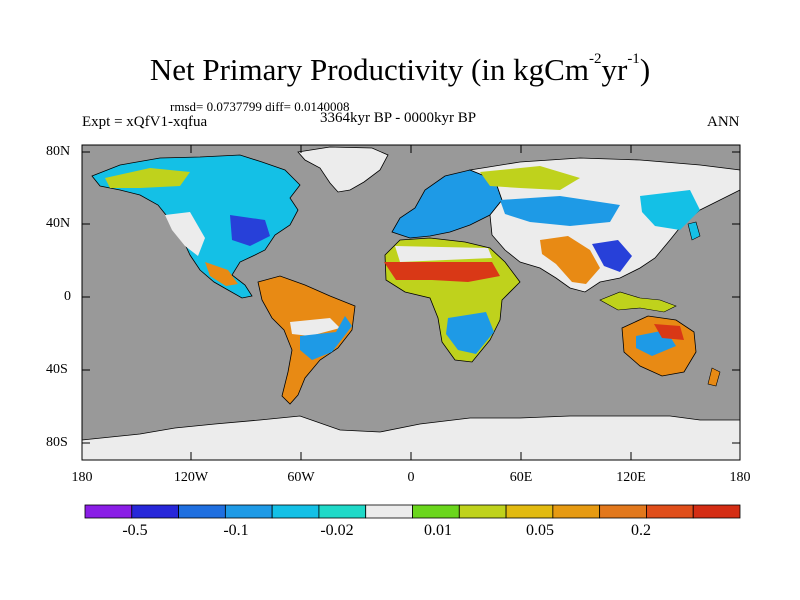  What do you see at coordinates (442, 272) in the screenshot?
I see `sahel-red-band` at bounding box center [442, 272].